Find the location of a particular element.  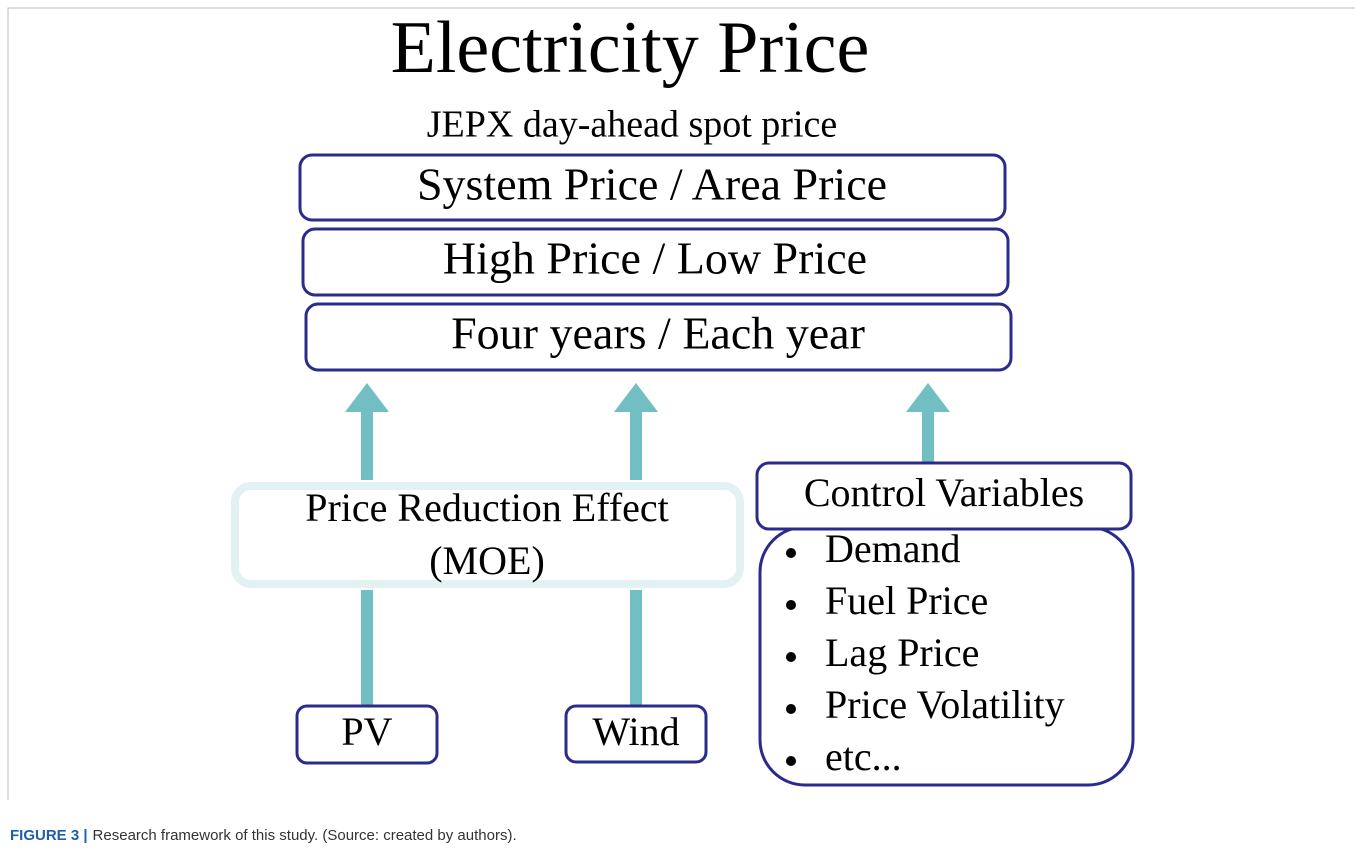

control-item: Lag Price is located at coordinates (902, 652).